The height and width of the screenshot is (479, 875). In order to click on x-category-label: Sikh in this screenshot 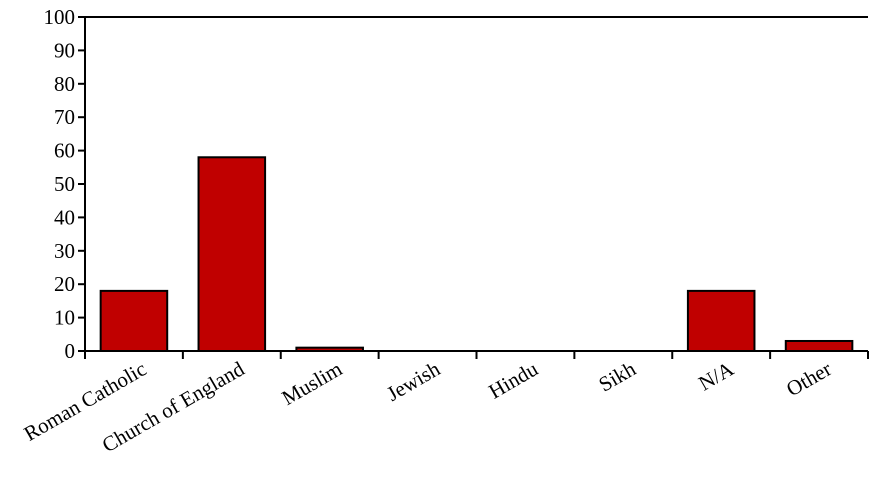, I will do `click(617, 376)`.